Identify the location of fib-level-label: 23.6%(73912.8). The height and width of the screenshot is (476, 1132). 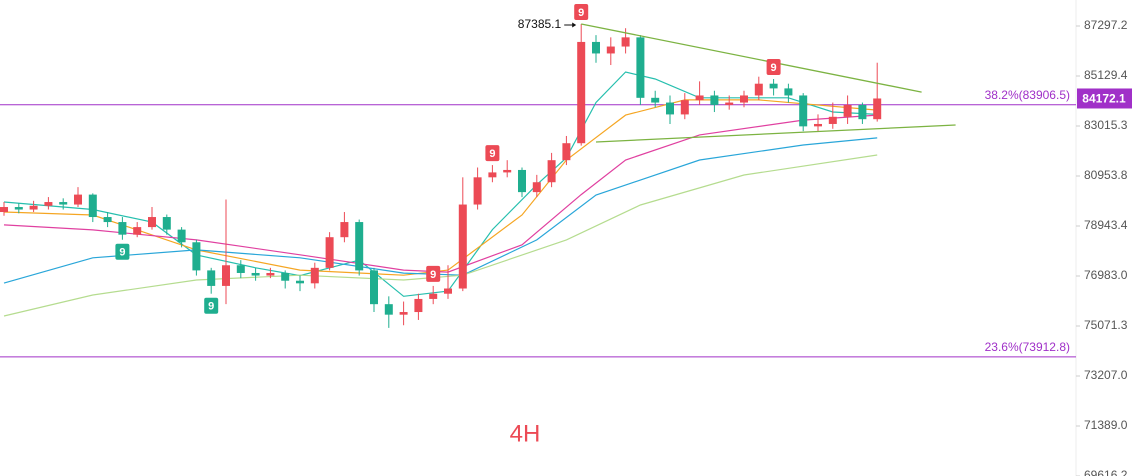
(1027, 347).